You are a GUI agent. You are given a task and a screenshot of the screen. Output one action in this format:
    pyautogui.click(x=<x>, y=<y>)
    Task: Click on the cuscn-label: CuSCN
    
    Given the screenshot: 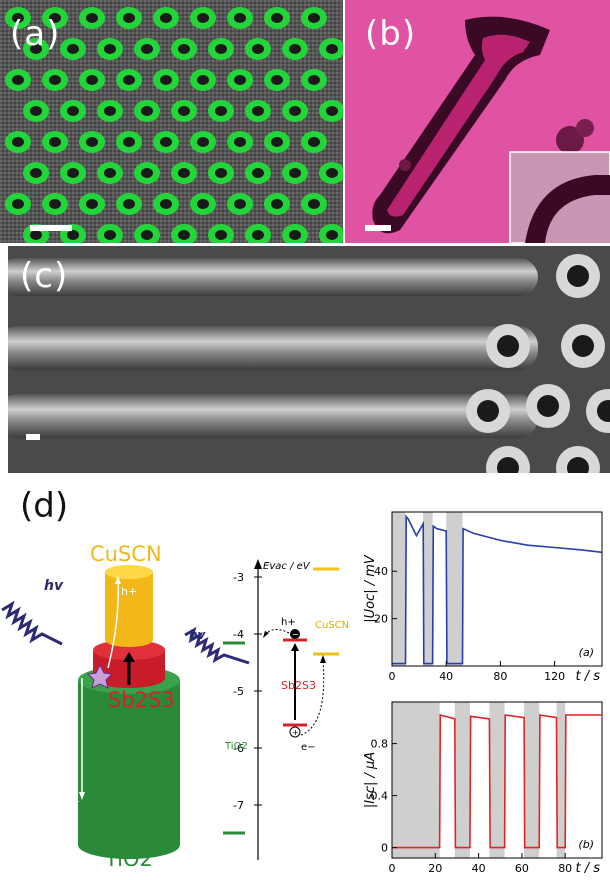 What is the action you would take?
    pyautogui.click(x=126, y=554)
    